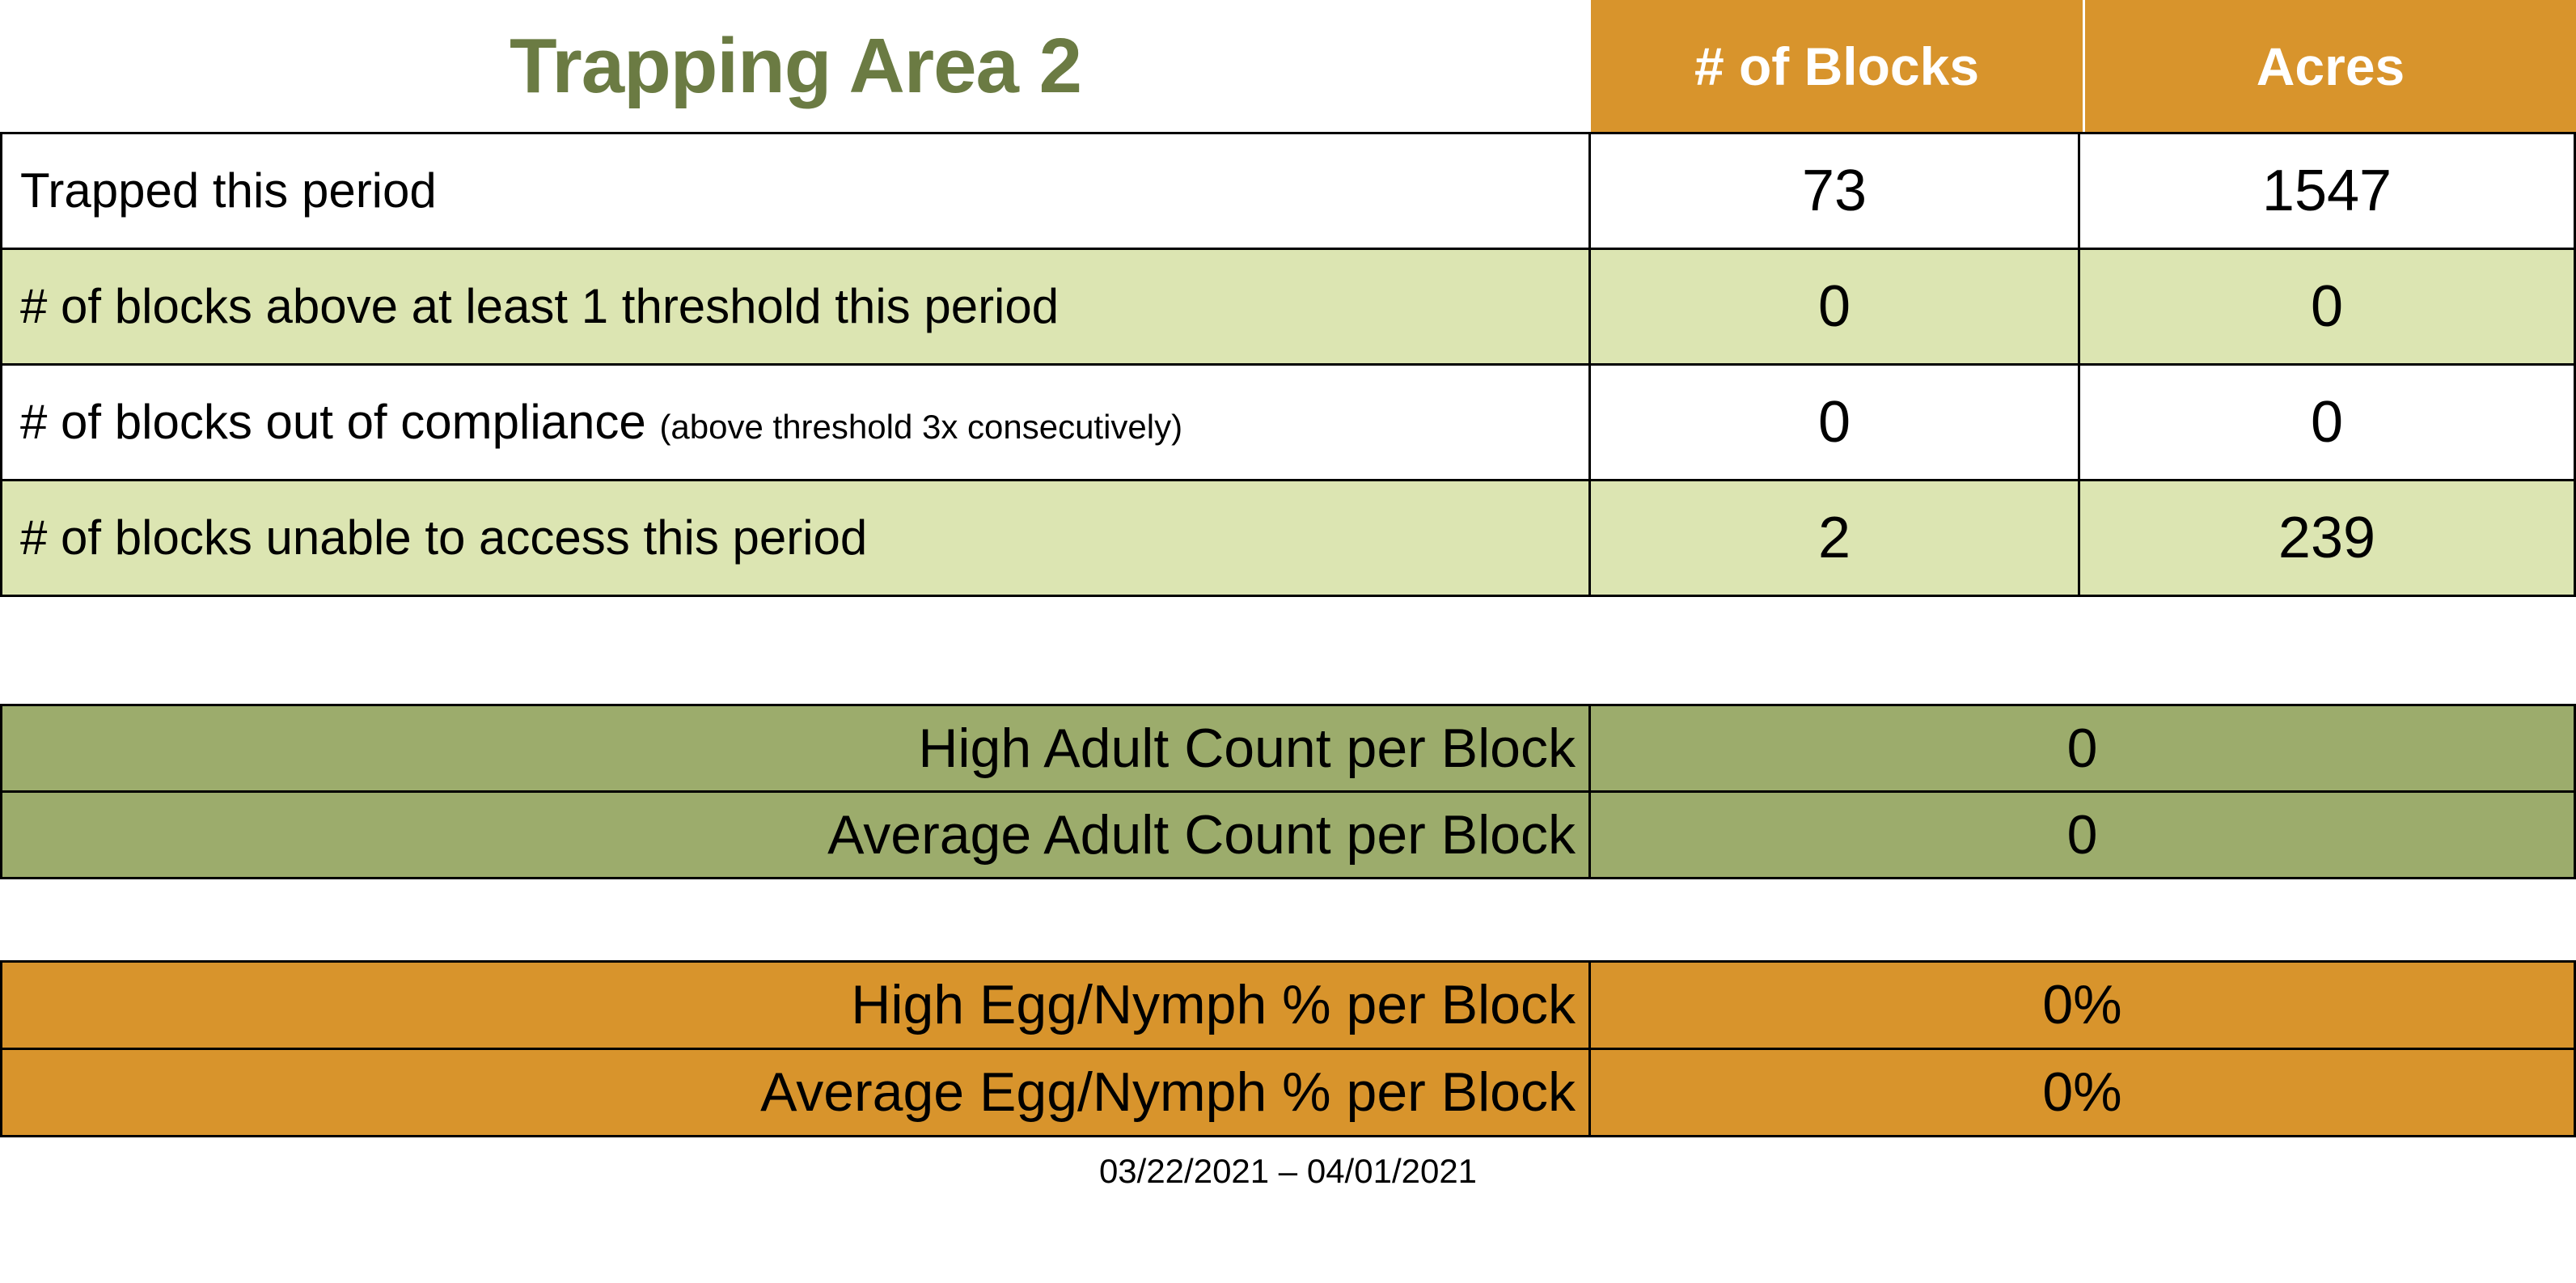 Image resolution: width=2576 pixels, height=1283 pixels. I want to click on summary-acres-value: 1547, so click(2327, 191).